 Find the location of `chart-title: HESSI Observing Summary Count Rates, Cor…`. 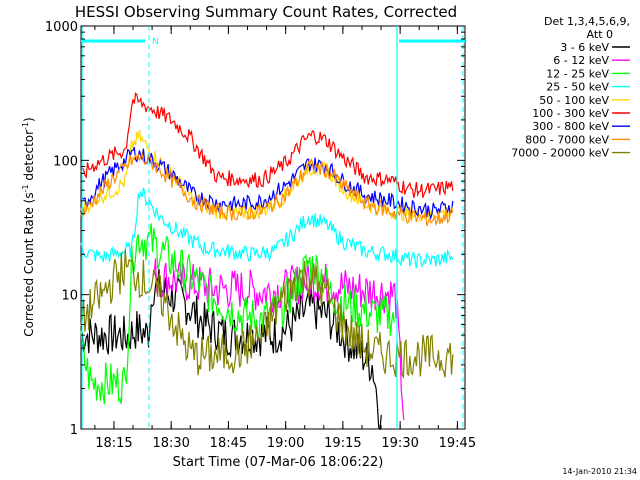

chart-title: HESSI Observing Summary Count Rates, Cor… is located at coordinates (266, 12).